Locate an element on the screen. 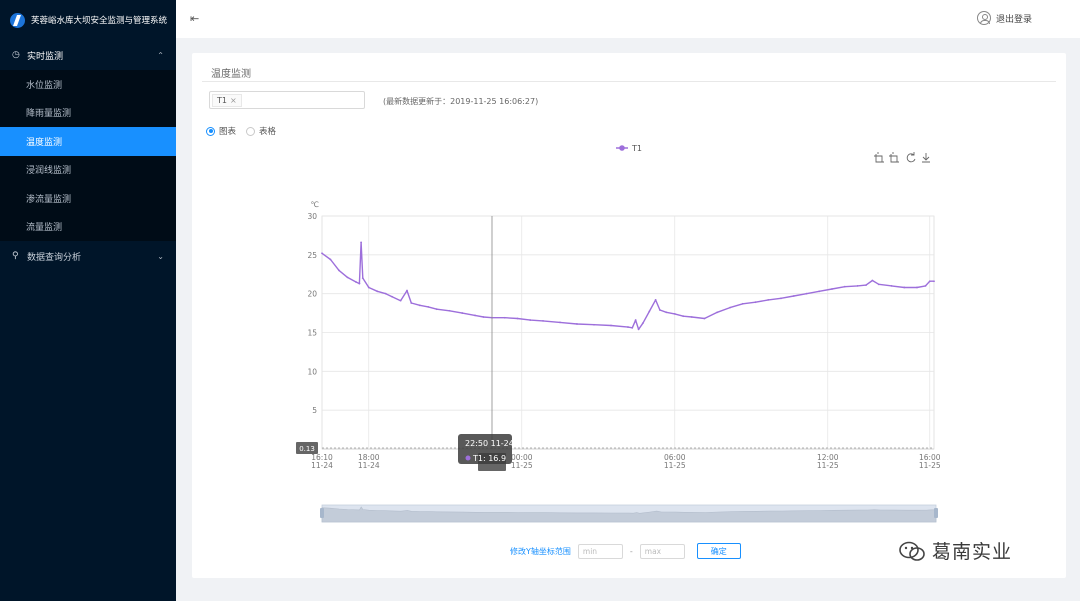 The image size is (1080, 601). tooltip-value: T1: 16.9 is located at coordinates (489, 458).